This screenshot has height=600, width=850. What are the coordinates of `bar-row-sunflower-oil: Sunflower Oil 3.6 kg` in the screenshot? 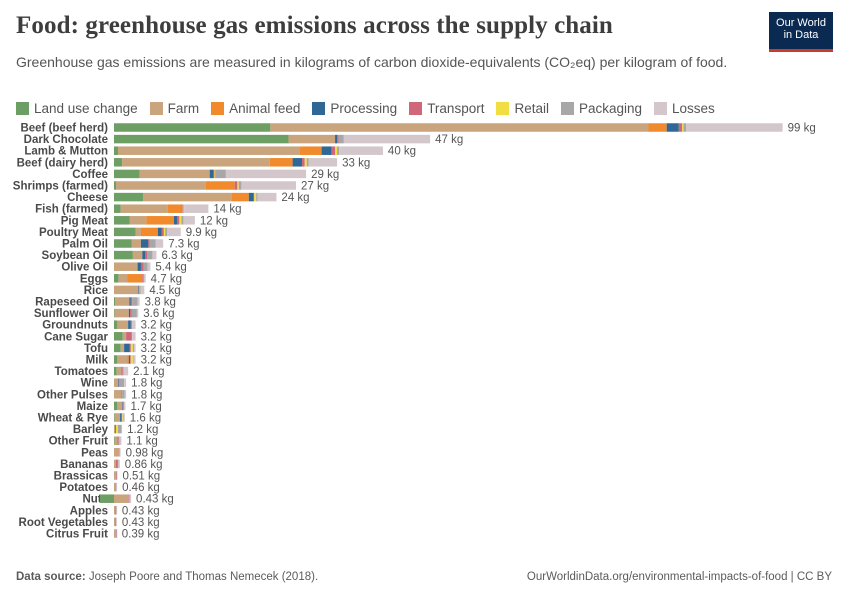 It's located at (104, 314).